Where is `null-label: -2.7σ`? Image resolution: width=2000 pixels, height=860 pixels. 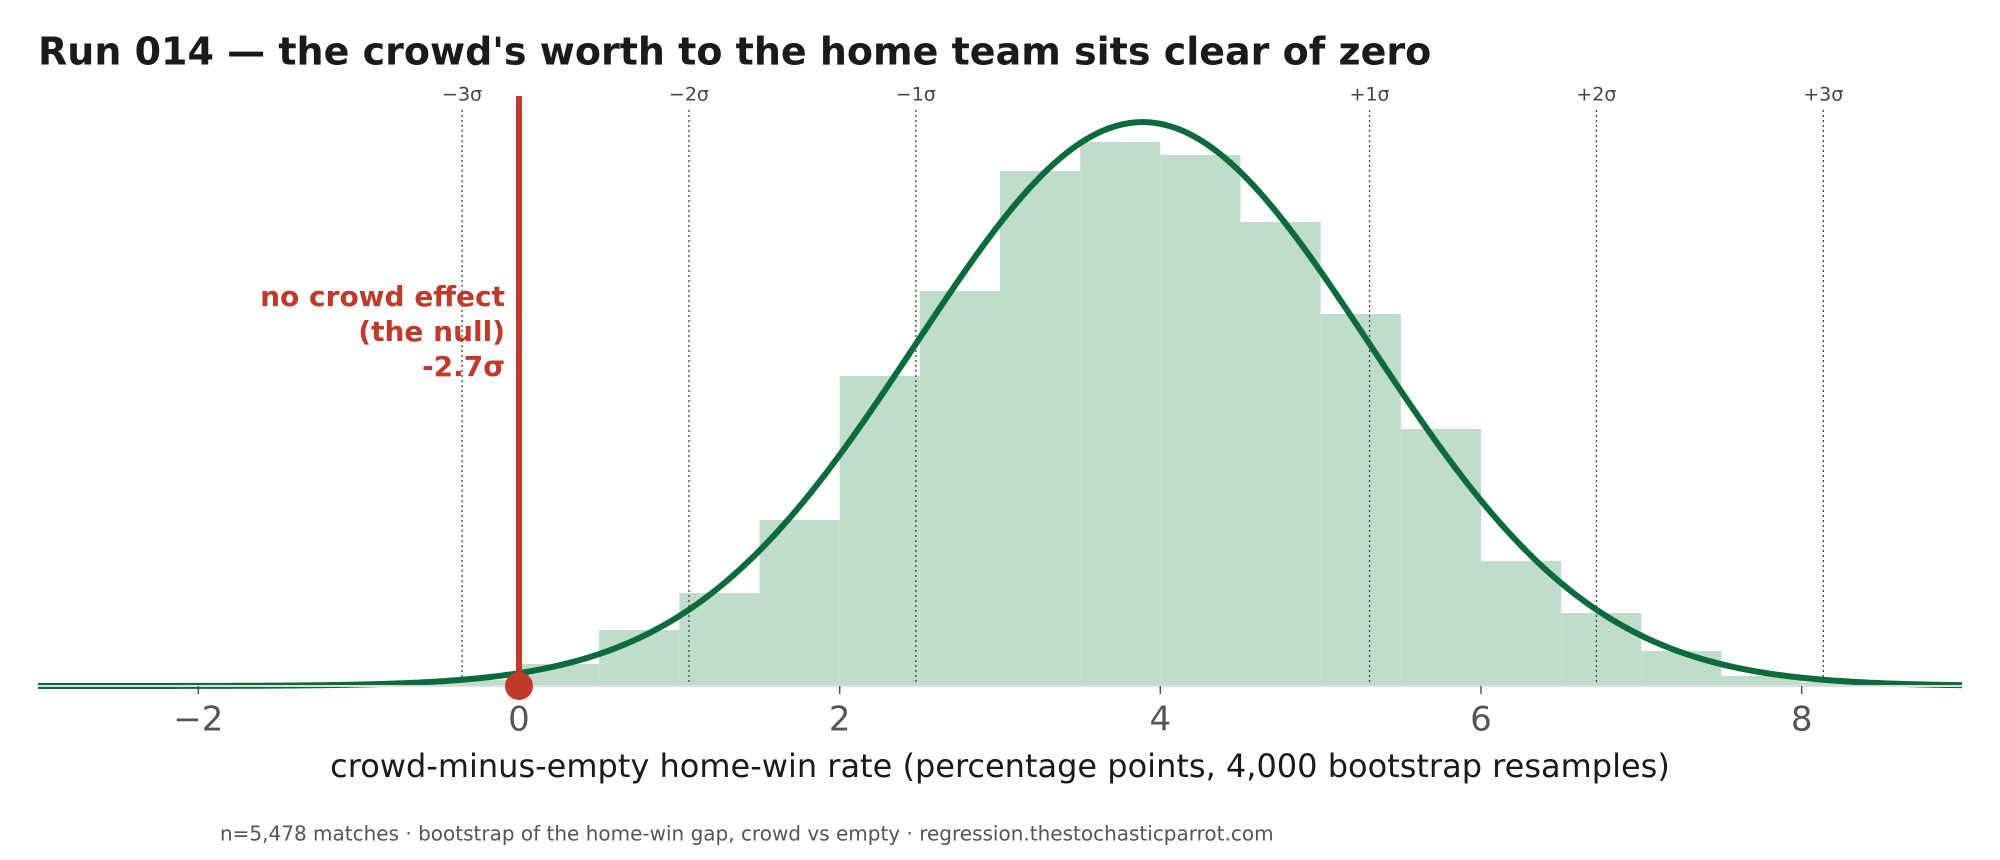 null-label: -2.7σ is located at coordinates (463, 366).